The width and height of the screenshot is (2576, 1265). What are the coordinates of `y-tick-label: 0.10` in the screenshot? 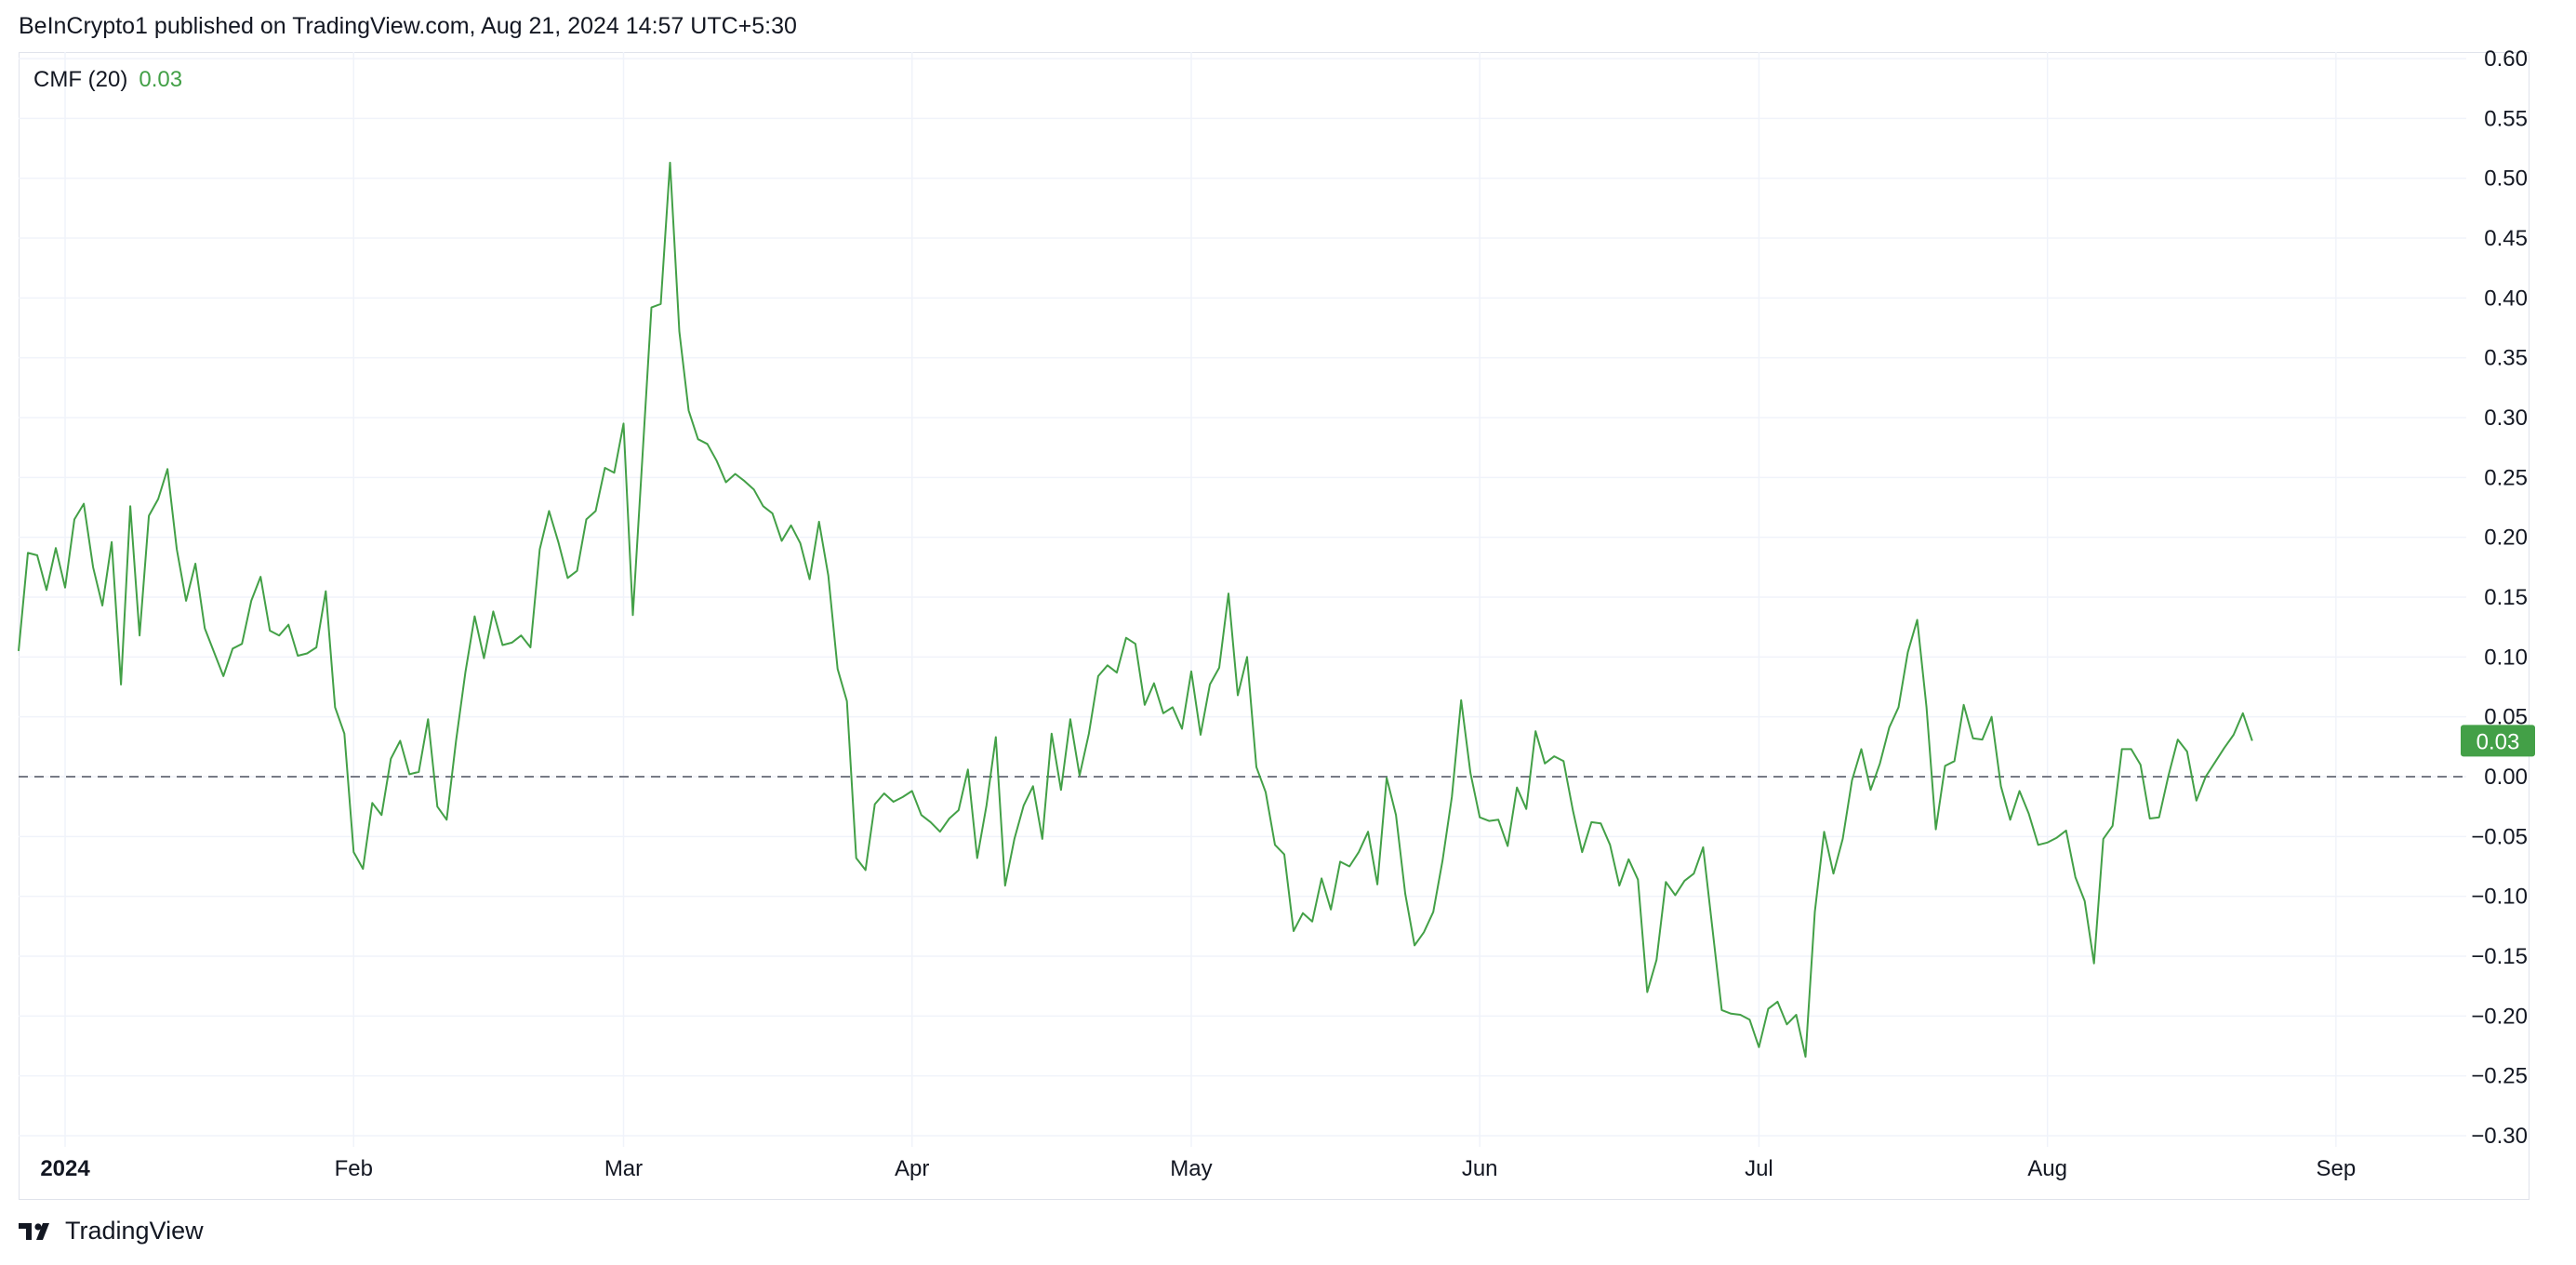 It's located at (2506, 657).